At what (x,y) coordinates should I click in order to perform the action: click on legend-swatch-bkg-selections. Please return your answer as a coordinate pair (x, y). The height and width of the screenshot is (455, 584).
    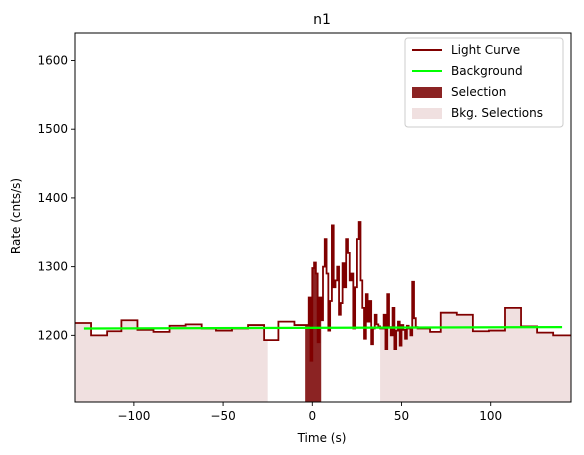
    Looking at the image, I should click on (427, 113).